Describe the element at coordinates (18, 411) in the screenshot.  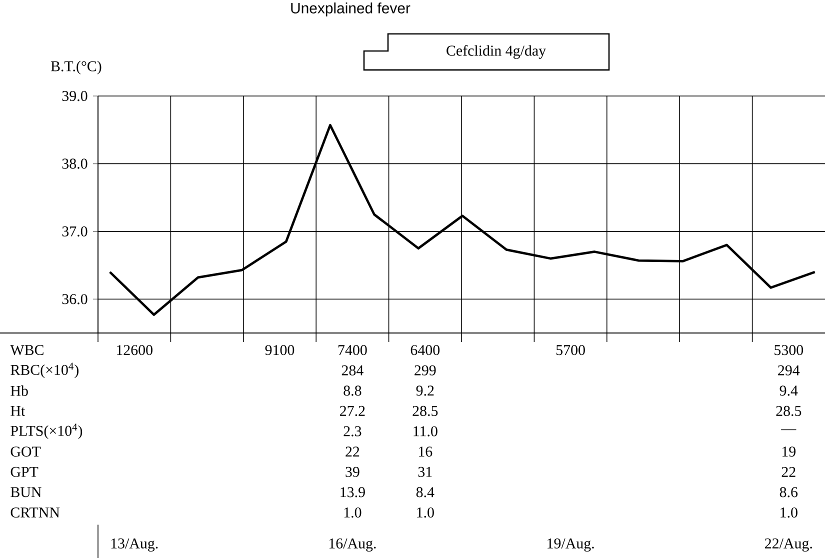
I see `category-label: Ht` at that location.